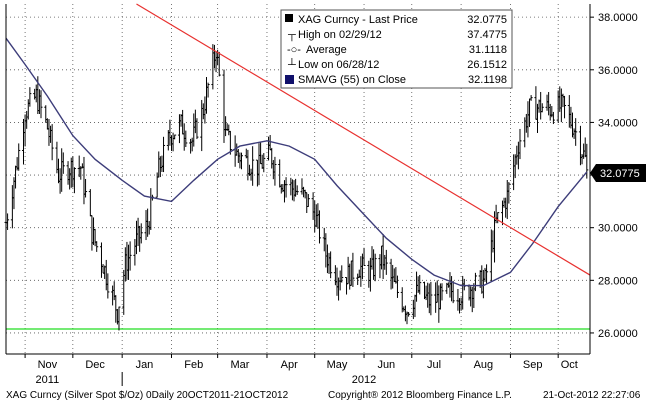 Image resolution: width=653 pixels, height=409 pixels. Describe the element at coordinates (397, 64) in the screenshot. I see `legend-row-low: ┴ Low on 06/28/12 26.1512` at that location.